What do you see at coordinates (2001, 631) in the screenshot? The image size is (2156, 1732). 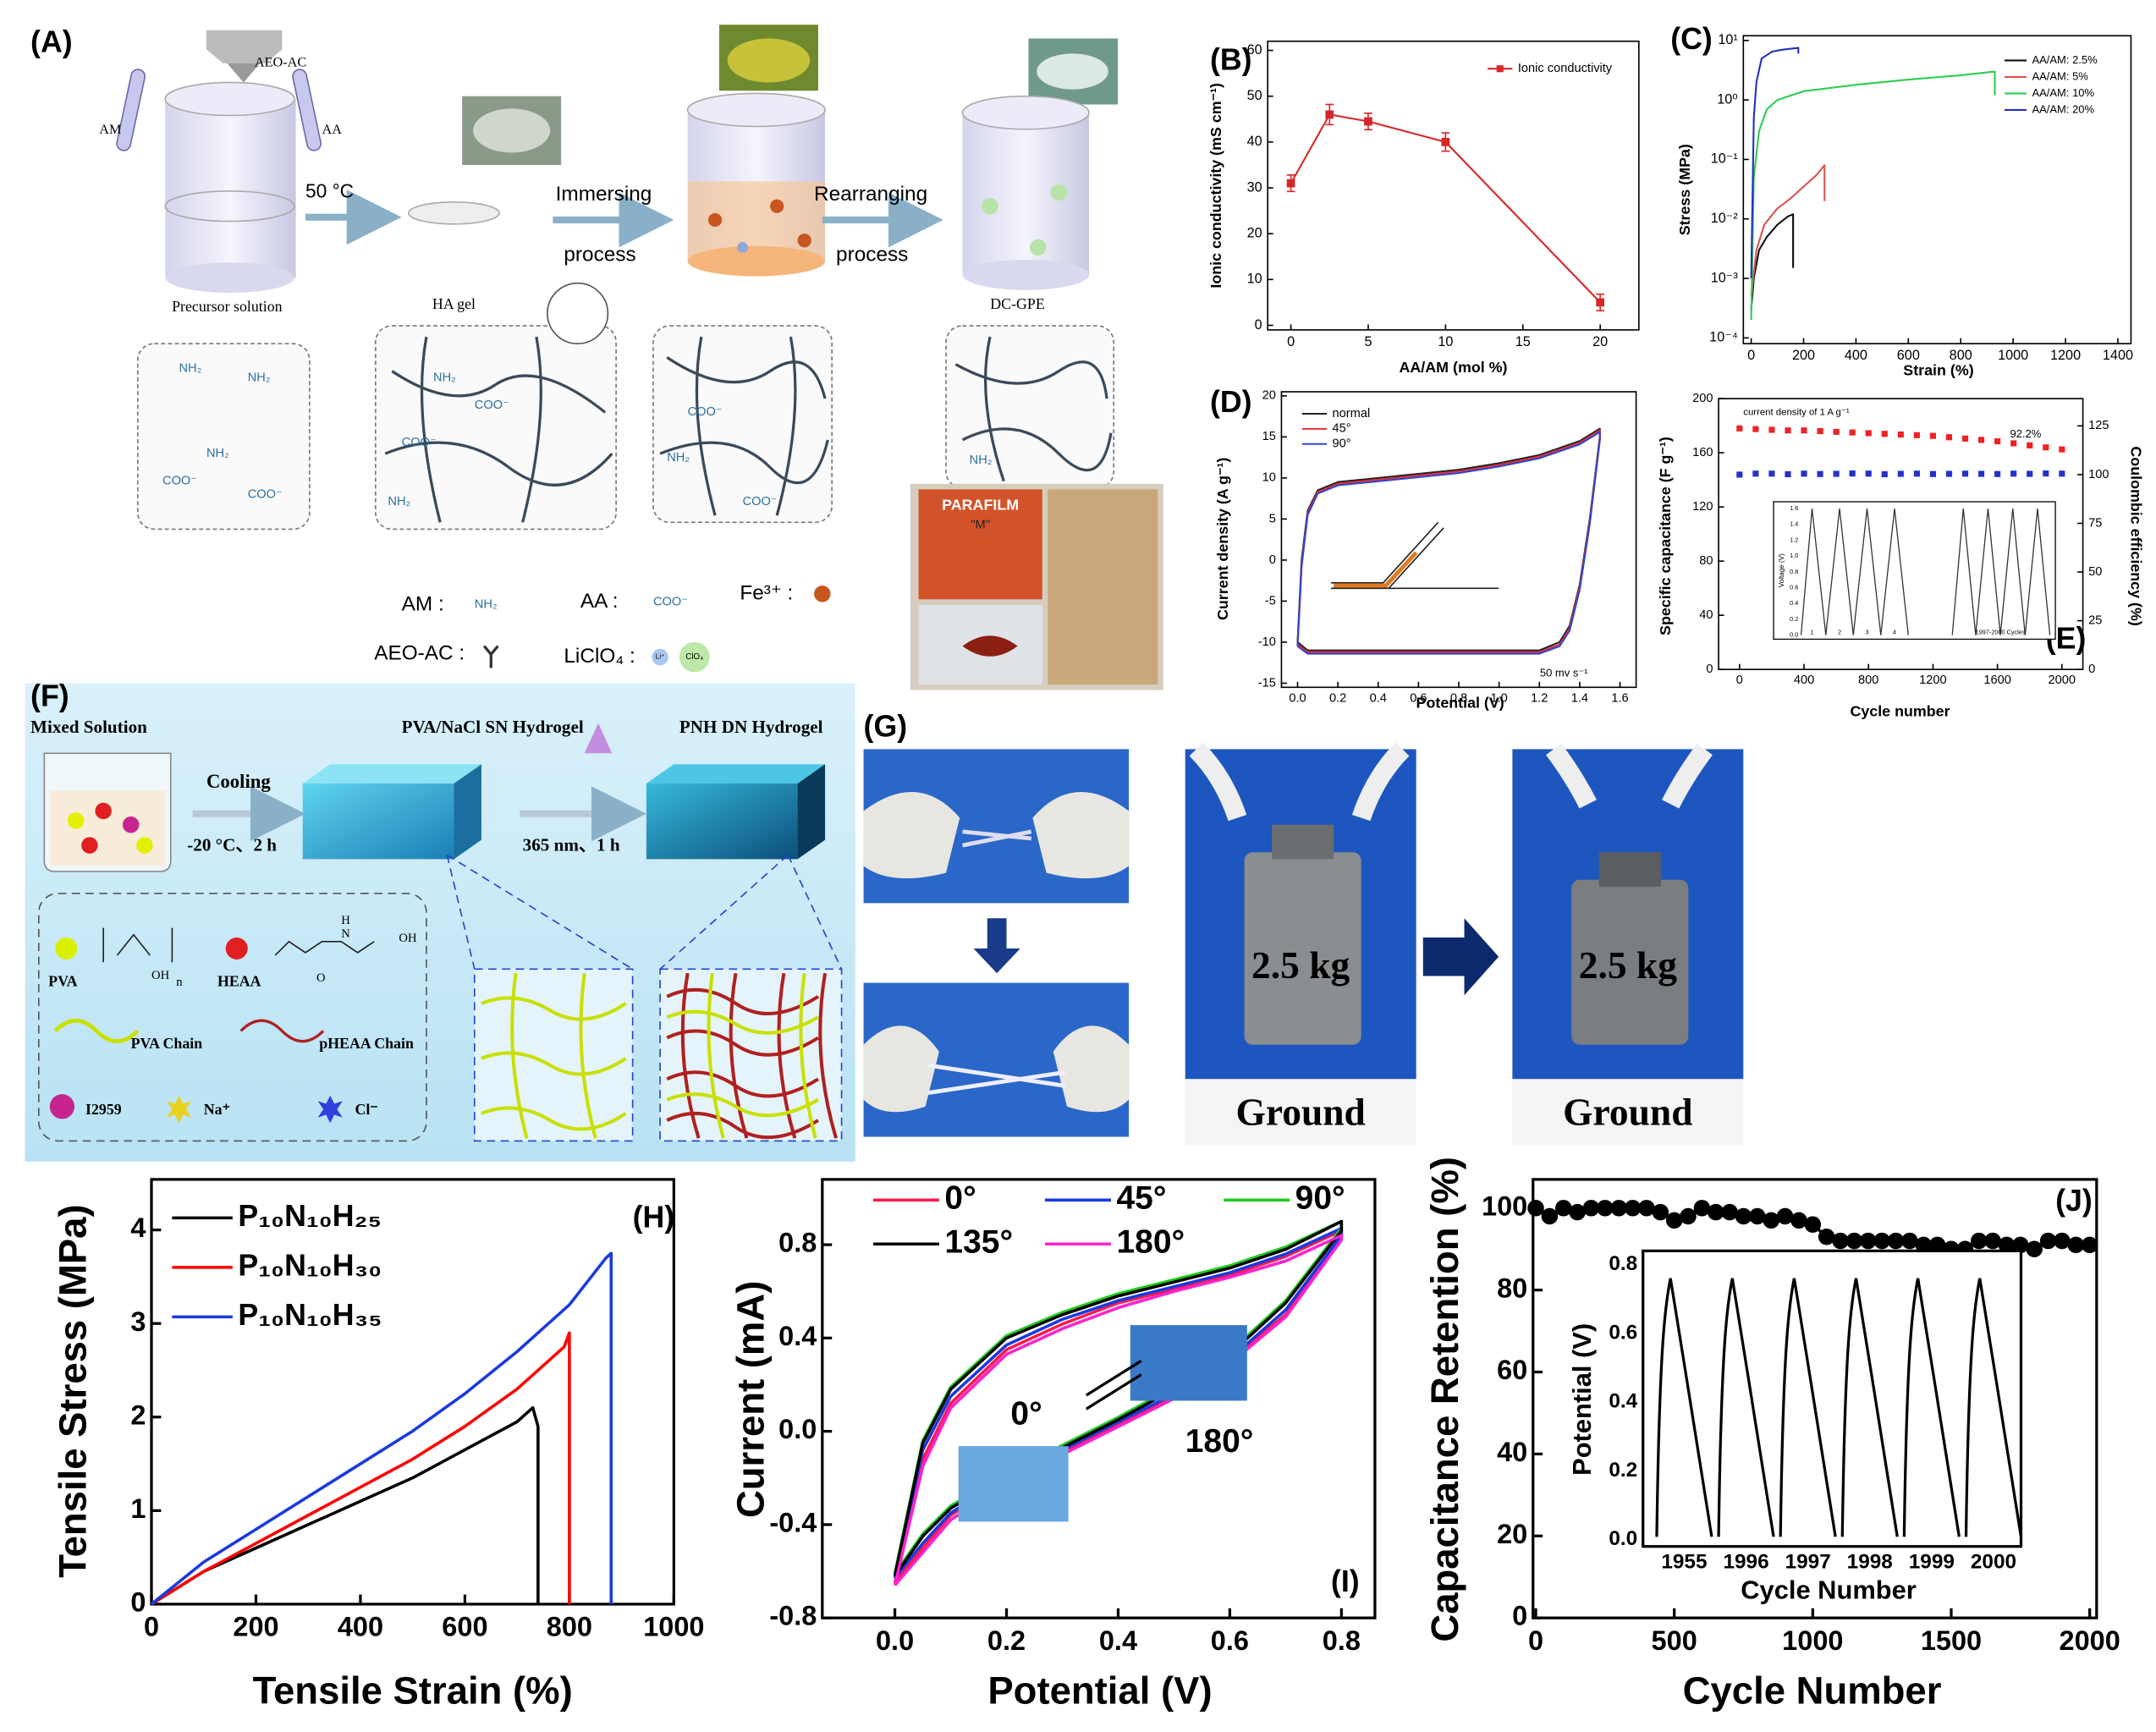 I see `inset-tick-label: 1997-2000 Cycles` at bounding box center [2001, 631].